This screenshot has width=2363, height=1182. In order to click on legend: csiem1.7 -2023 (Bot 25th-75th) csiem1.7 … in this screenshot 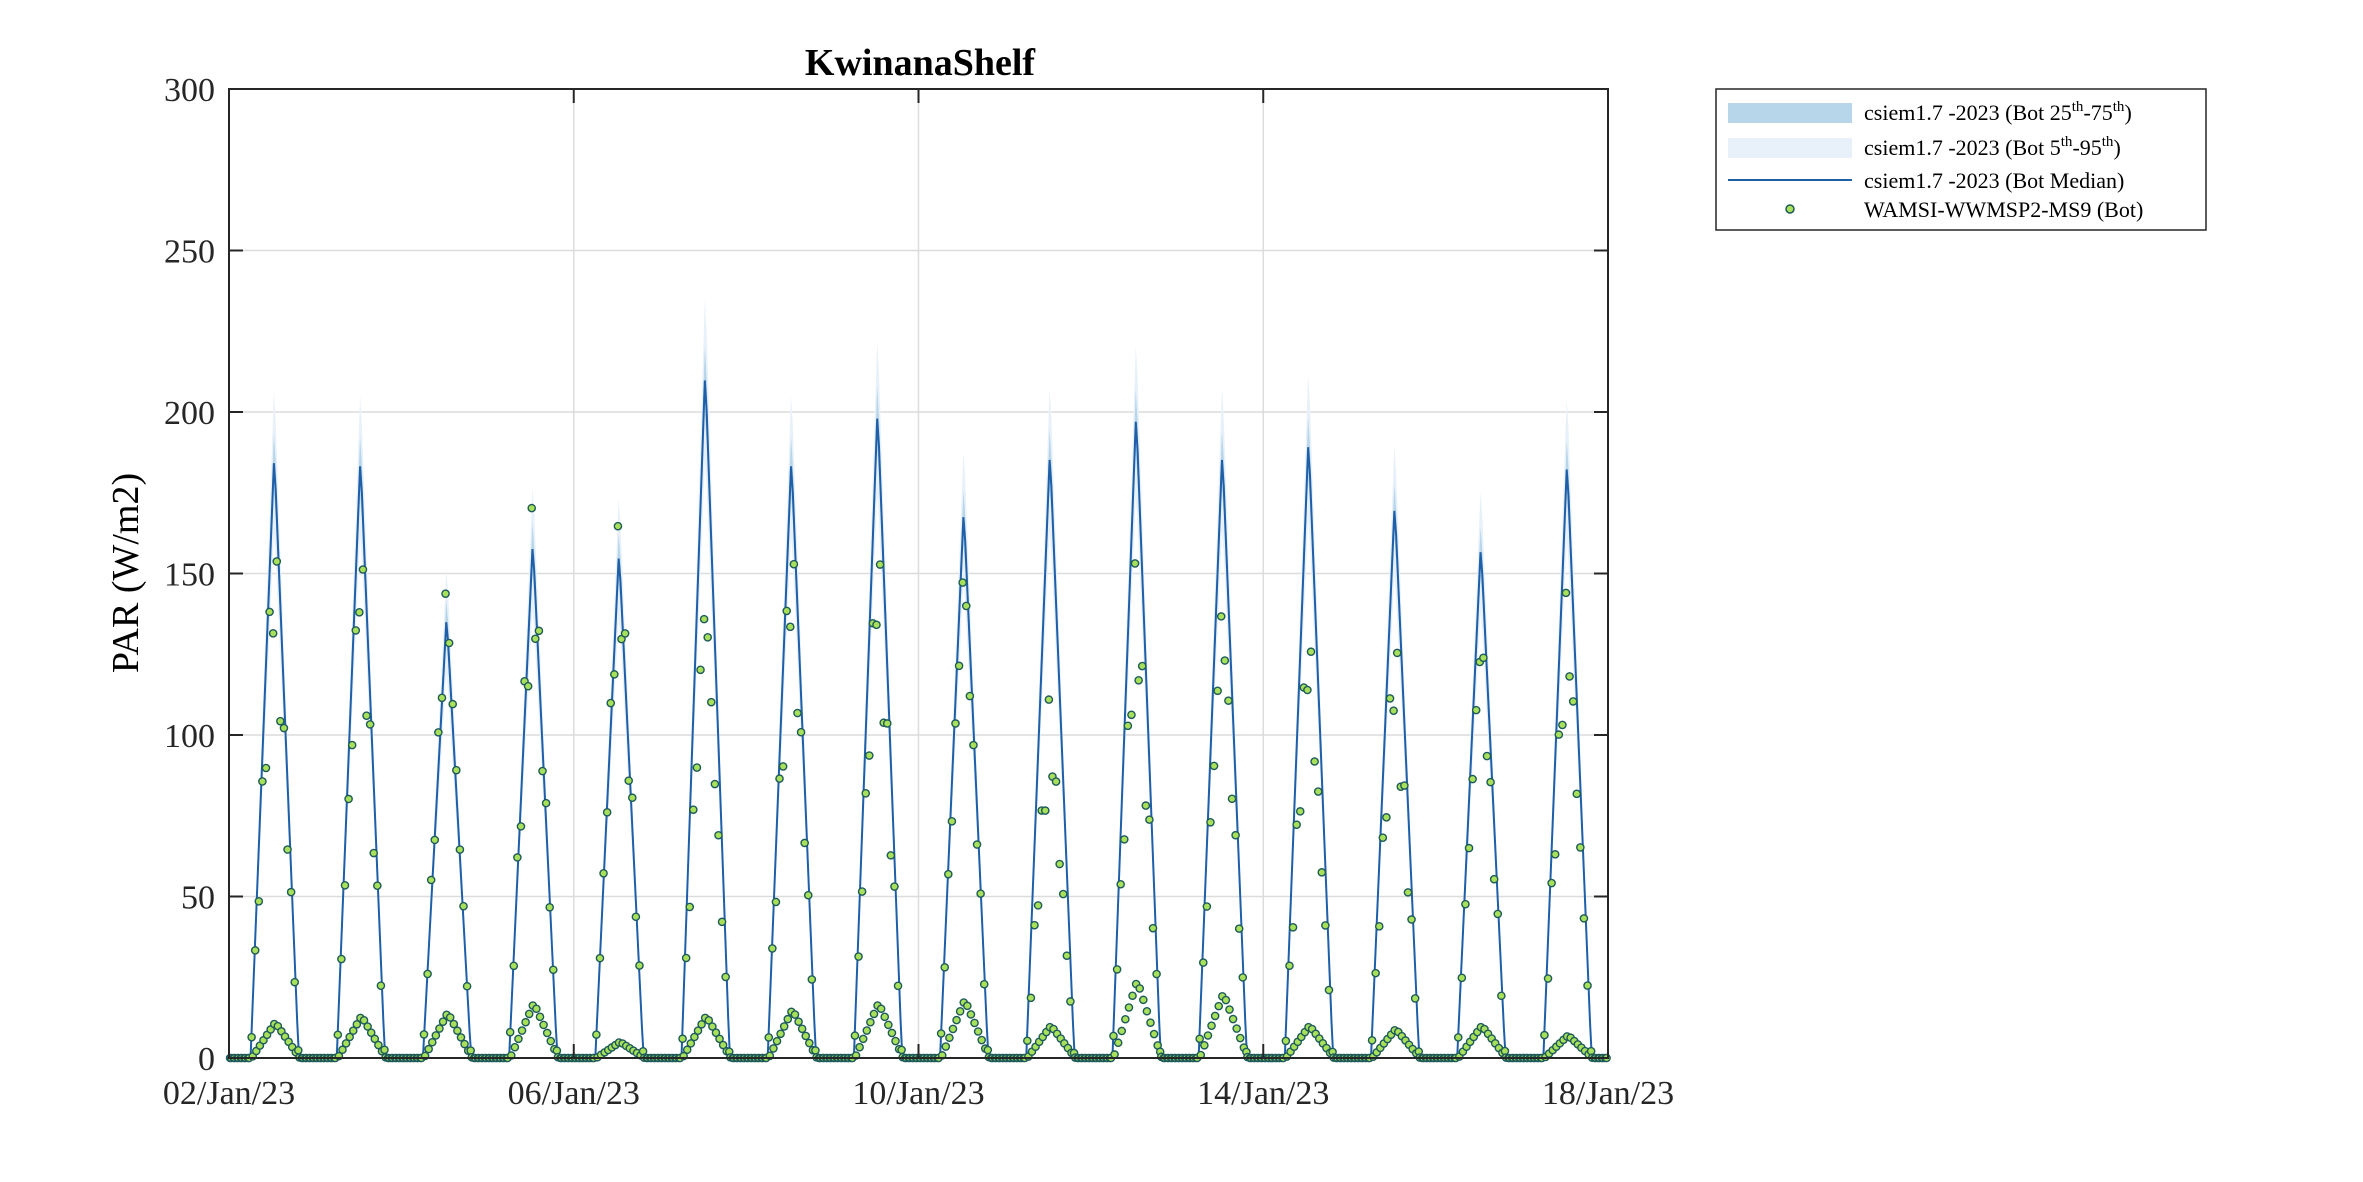, I will do `click(1961, 159)`.